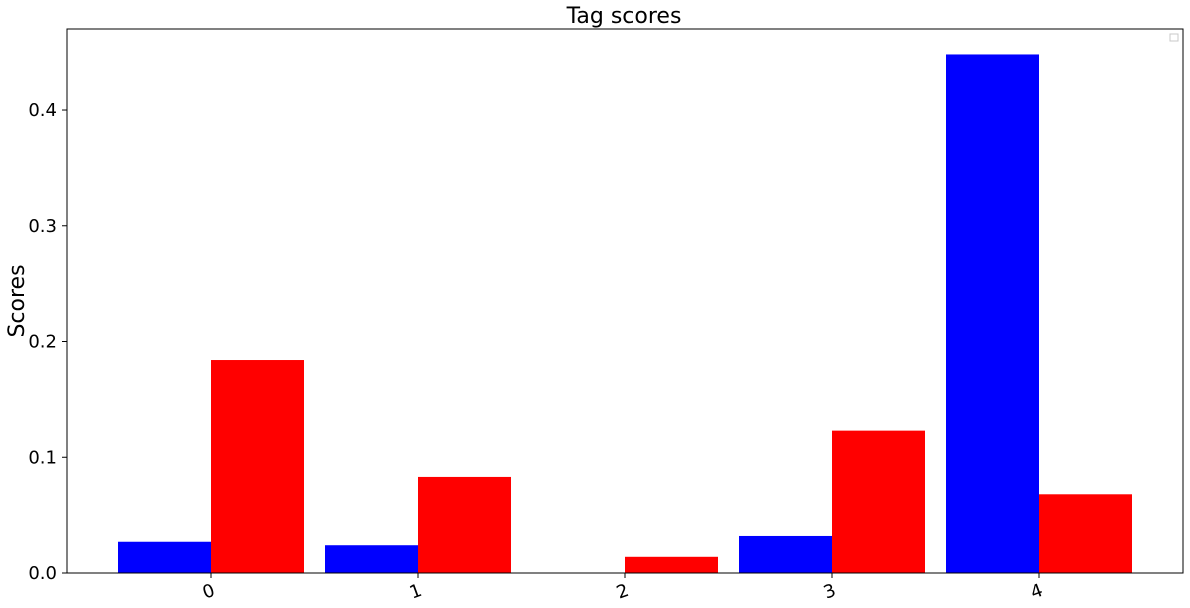 This screenshot has height=608, width=1190. I want to click on x-tick-label: 2, so click(623, 592).